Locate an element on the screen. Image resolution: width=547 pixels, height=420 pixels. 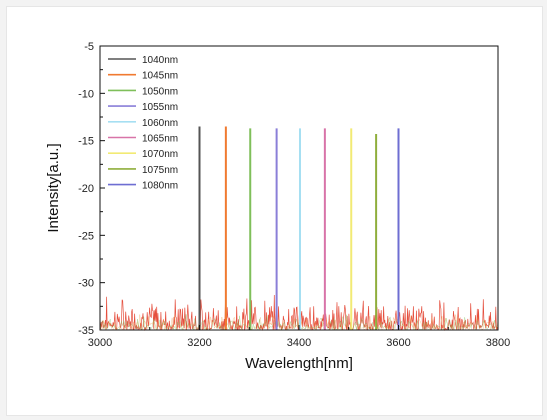
y-tick-label: -20 is located at coordinates (86, 189).